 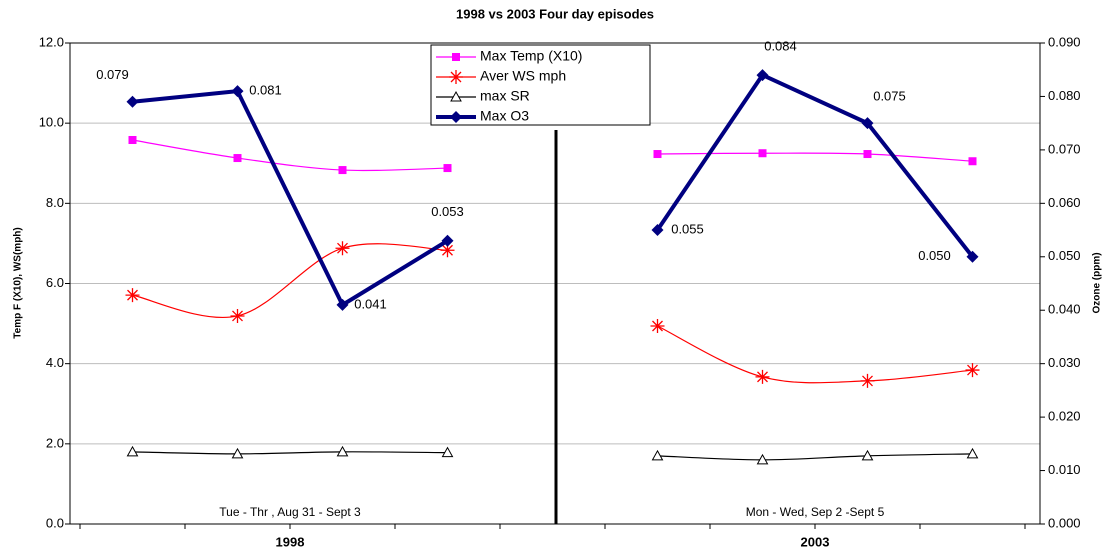 I want to click on legend-label: Aver WS mph, so click(x=523, y=76).